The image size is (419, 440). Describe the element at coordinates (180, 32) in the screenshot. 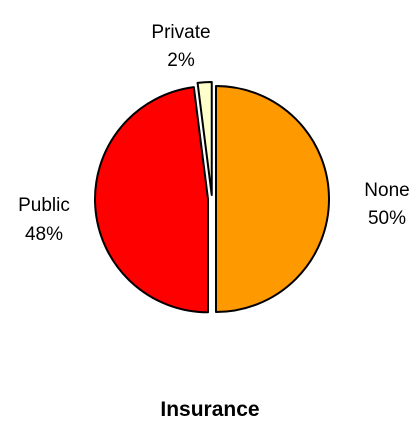

I see `label-private-name: Private` at that location.